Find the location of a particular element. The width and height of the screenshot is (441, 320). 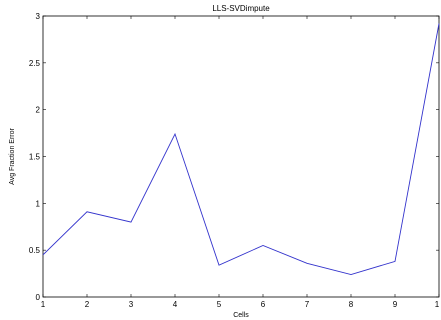

x-tick-label: 2 is located at coordinates (87, 304).